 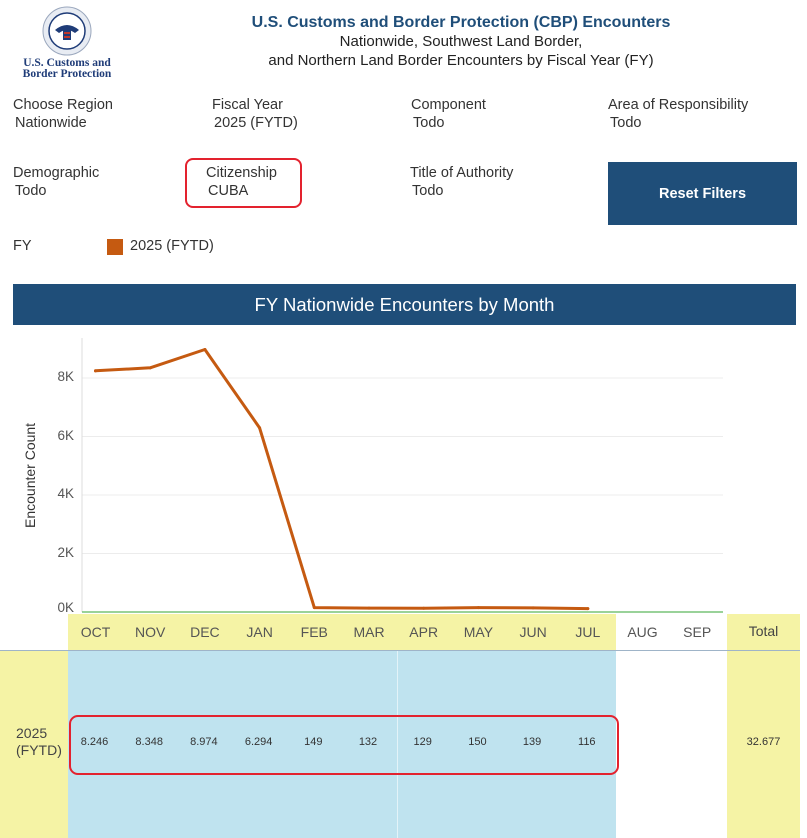 I want to click on month-label-jun: JUN, so click(x=533, y=632).